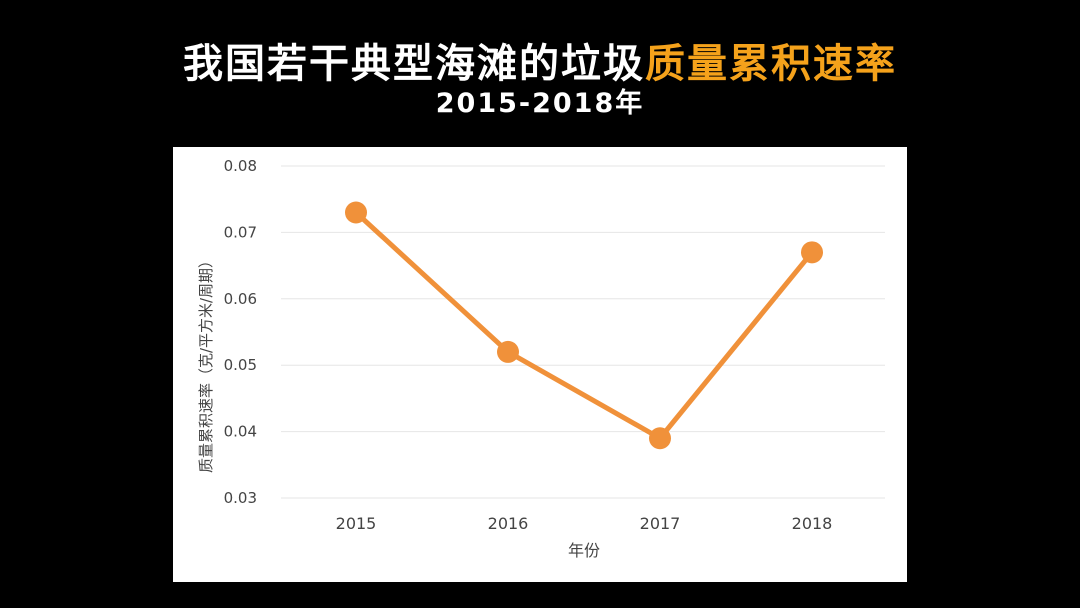 The width and height of the screenshot is (1080, 608). Describe the element at coordinates (240, 432) in the screenshot. I see `y-tick-label: 0.04` at that location.